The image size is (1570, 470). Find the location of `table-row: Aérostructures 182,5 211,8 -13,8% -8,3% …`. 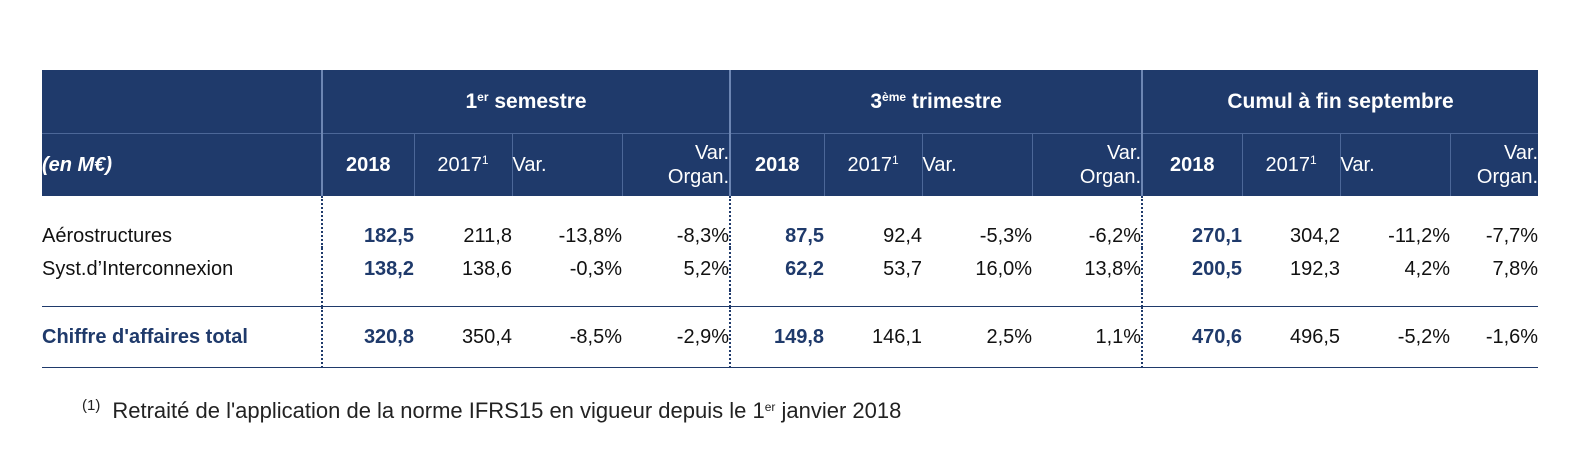

table-row: Aérostructures 182,5 211,8 -13,8% -8,3% … is located at coordinates (790, 222).